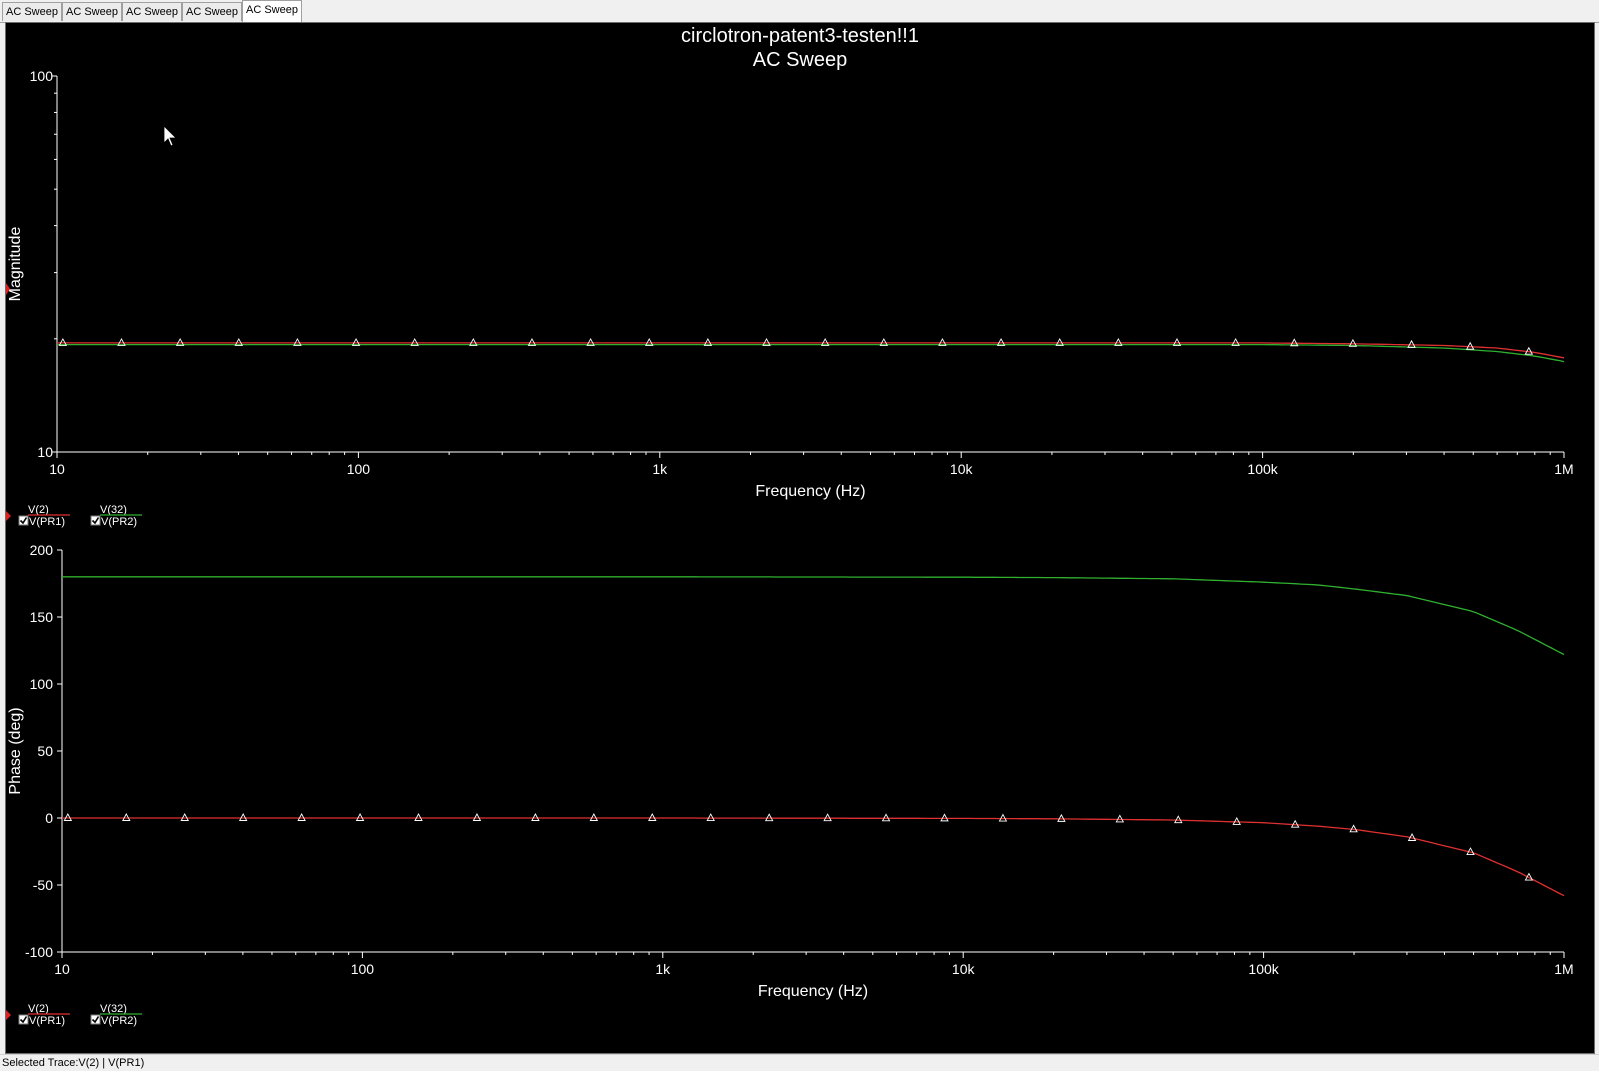 This screenshot has width=1599, height=1071. I want to click on plot-title: circlotron-patent3-testen!!1, so click(800, 36).